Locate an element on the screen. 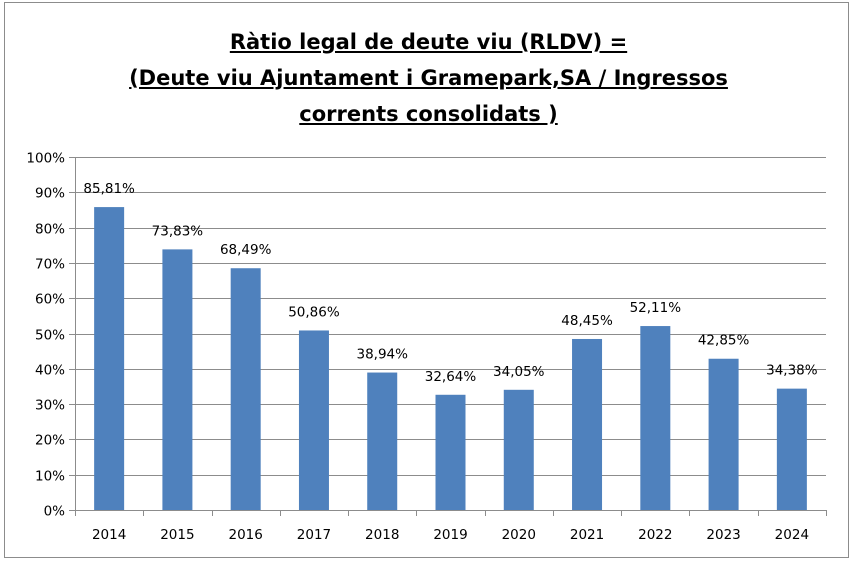 The width and height of the screenshot is (857, 564). bar-2019 is located at coordinates (450, 452).